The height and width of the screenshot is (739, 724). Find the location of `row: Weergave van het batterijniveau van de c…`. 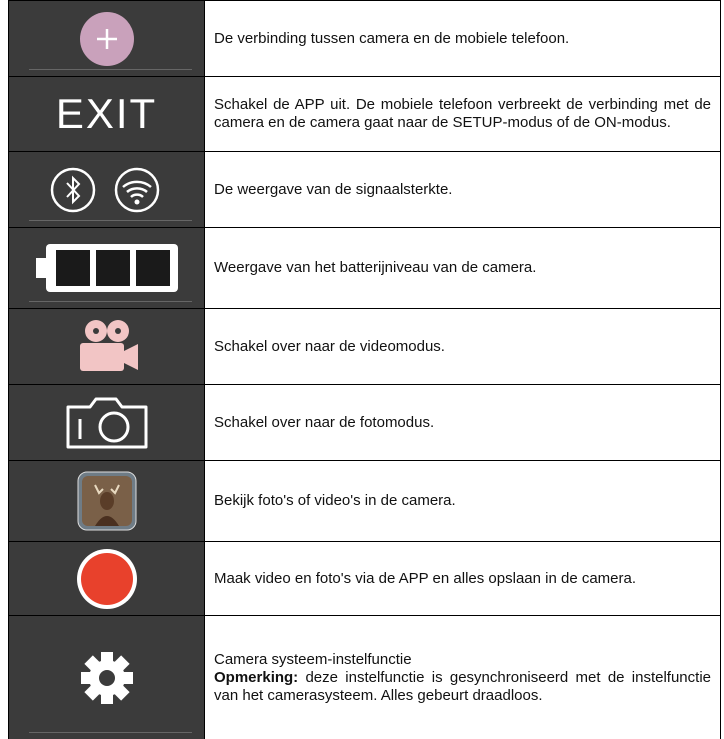

row: Weergave van het batterijniveau van de c… is located at coordinates (364, 267).